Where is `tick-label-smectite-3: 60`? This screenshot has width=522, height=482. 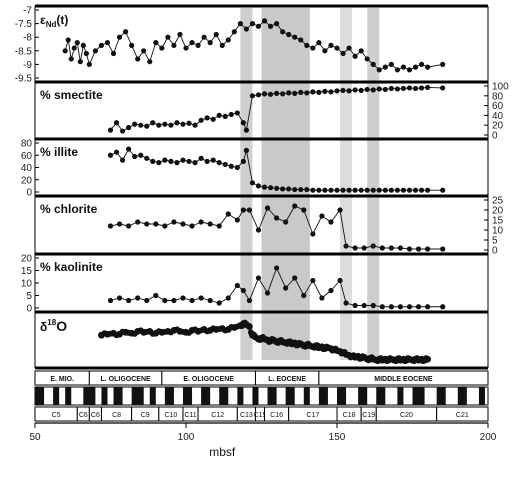
tick-label-smectite-3: 60 is located at coordinates (498, 106).